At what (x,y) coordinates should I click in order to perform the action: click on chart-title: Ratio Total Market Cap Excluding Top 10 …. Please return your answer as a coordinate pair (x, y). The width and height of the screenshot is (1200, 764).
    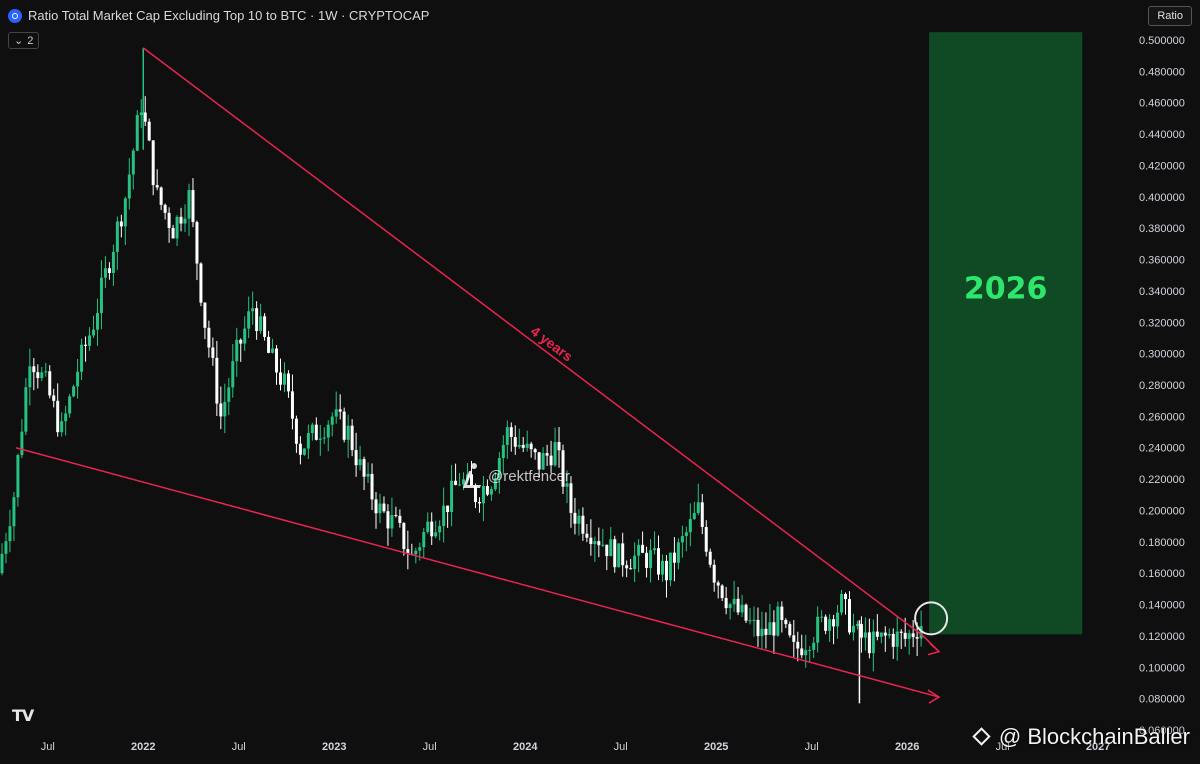
    Looking at the image, I should click on (229, 15).